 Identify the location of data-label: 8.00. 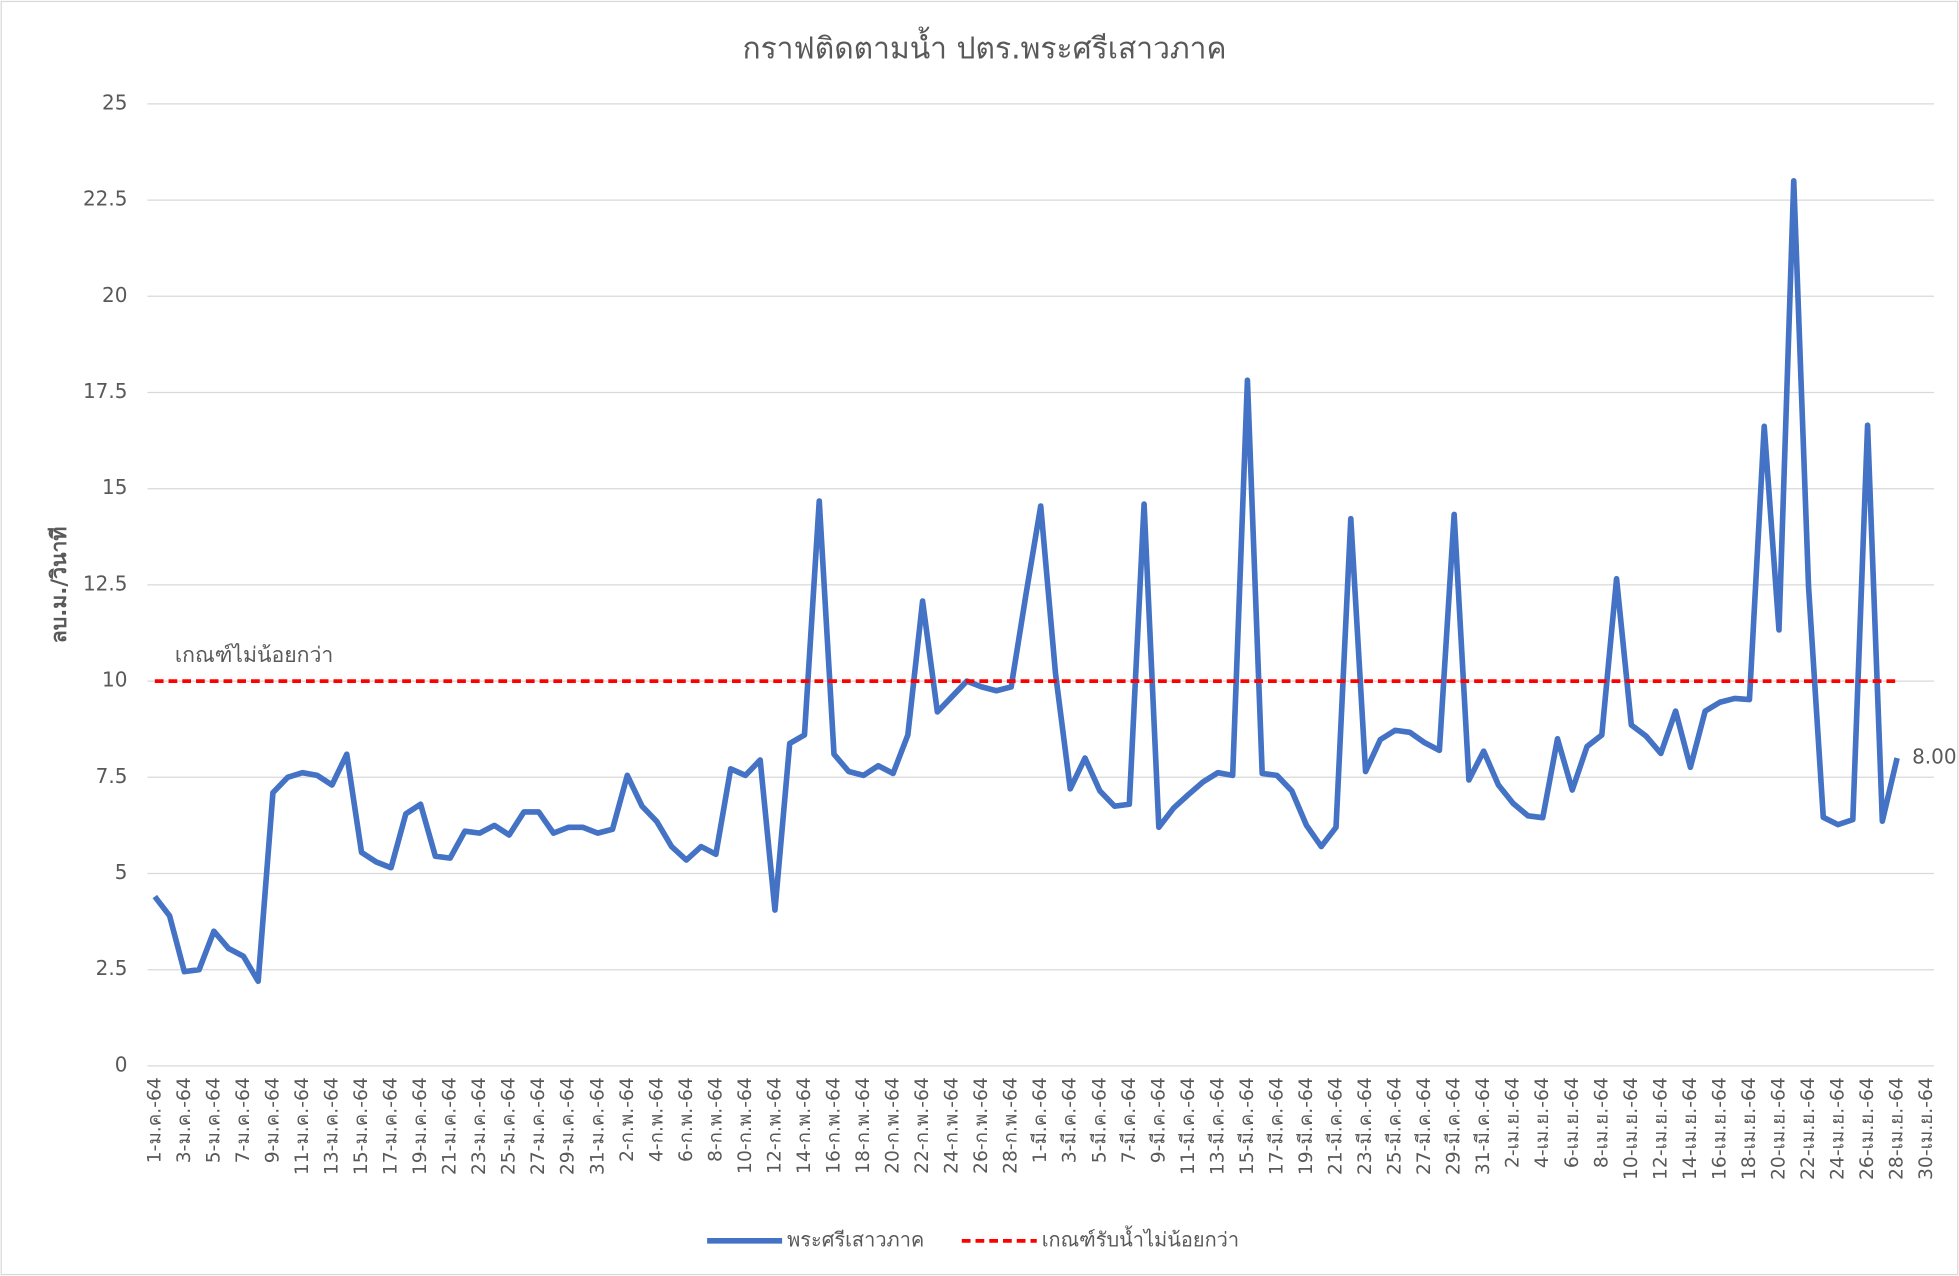
(1934, 757).